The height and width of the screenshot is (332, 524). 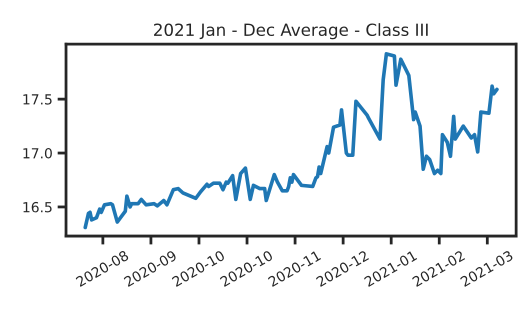 I want to click on y-tick-label: 17.0, so click(x=37, y=153).